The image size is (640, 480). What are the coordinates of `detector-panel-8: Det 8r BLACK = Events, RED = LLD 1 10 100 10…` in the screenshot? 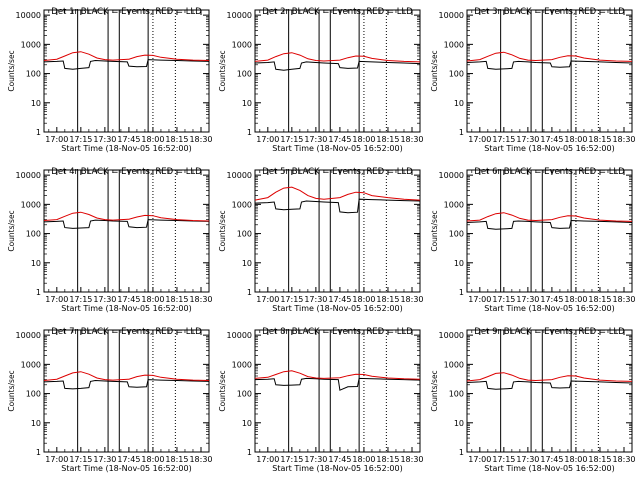 It's located at (321, 400).